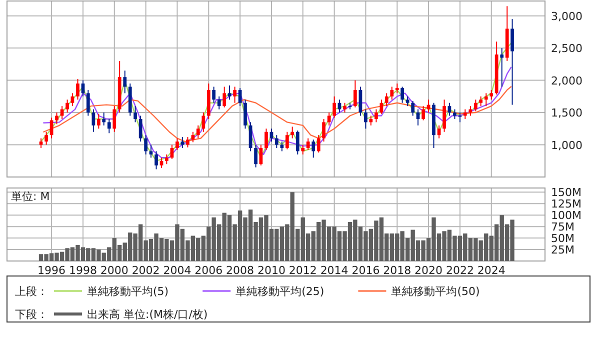  I want to click on x-tick-label: 2018, so click(397, 270).